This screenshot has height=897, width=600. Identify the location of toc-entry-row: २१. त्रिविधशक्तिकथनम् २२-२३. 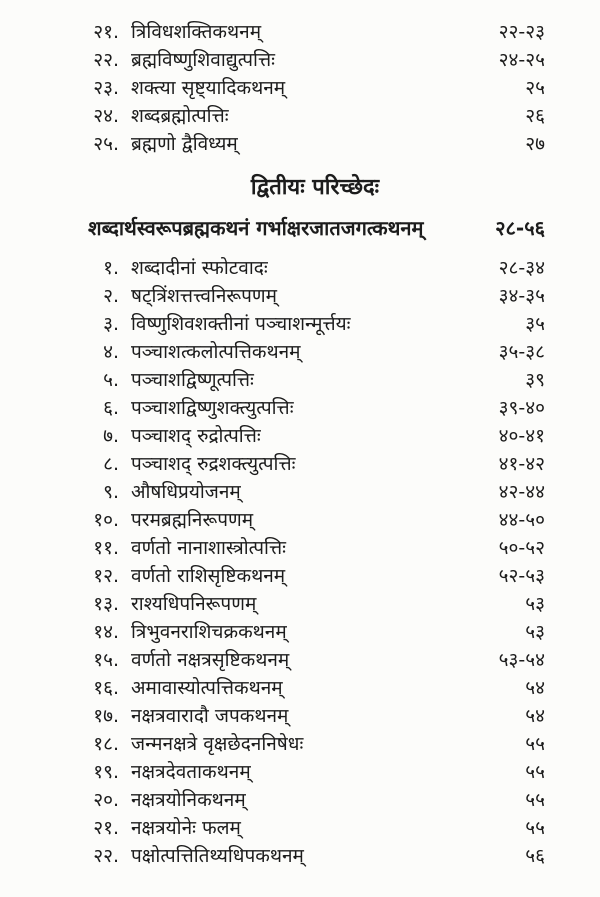
(315, 32).